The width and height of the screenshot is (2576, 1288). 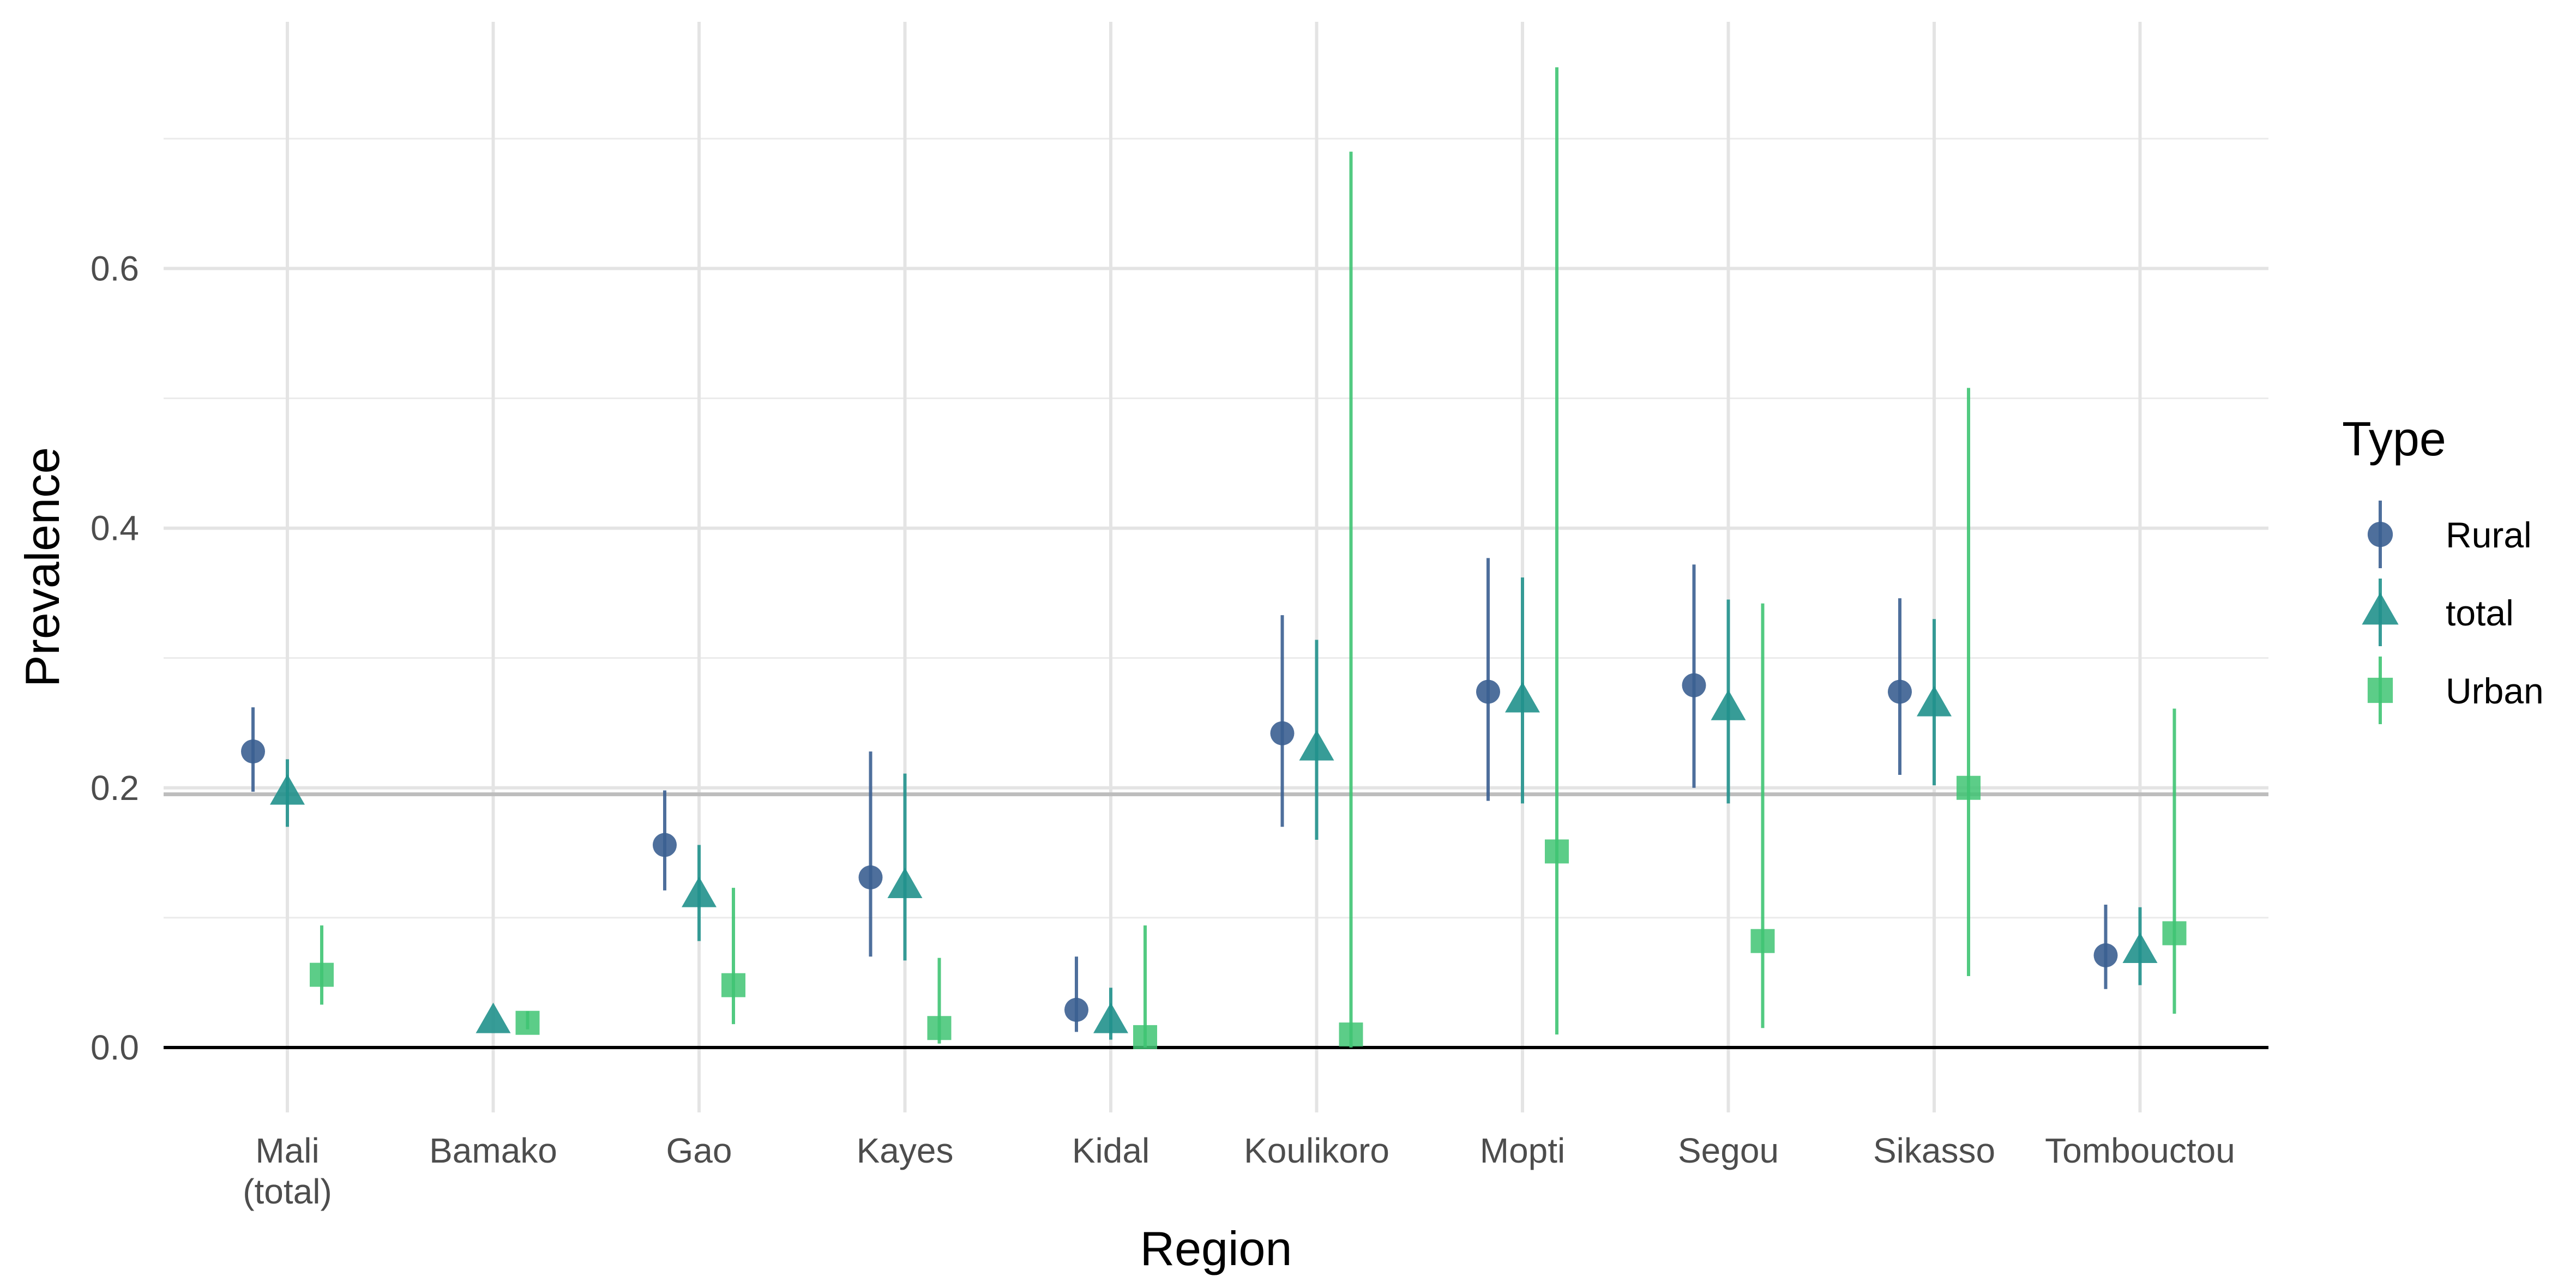 What do you see at coordinates (42, 567) in the screenshot?
I see `y-axis-title: Prevalence` at bounding box center [42, 567].